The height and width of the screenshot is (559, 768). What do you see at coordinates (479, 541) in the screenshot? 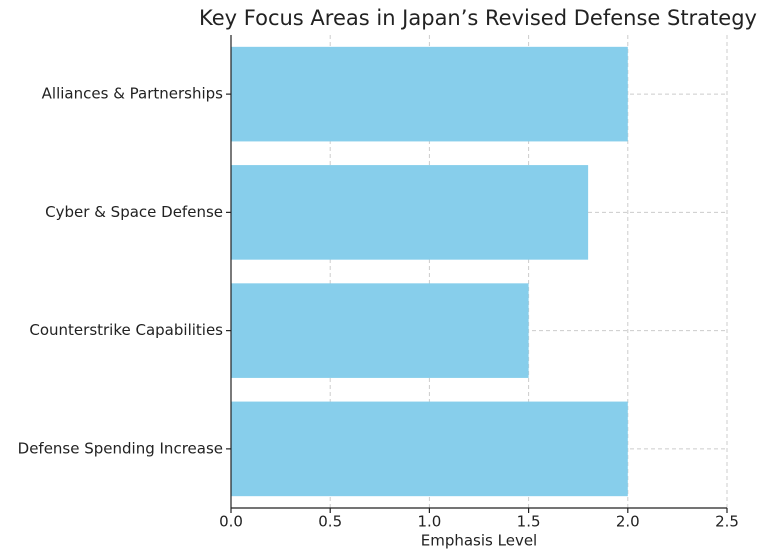
I see `x-axis-label: Emphasis Level` at bounding box center [479, 541].